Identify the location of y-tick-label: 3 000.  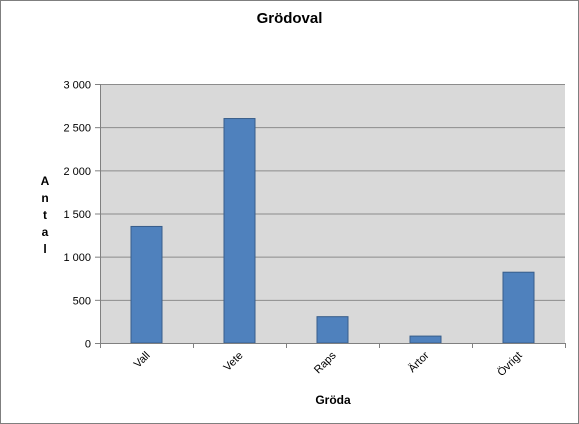
(77, 86).